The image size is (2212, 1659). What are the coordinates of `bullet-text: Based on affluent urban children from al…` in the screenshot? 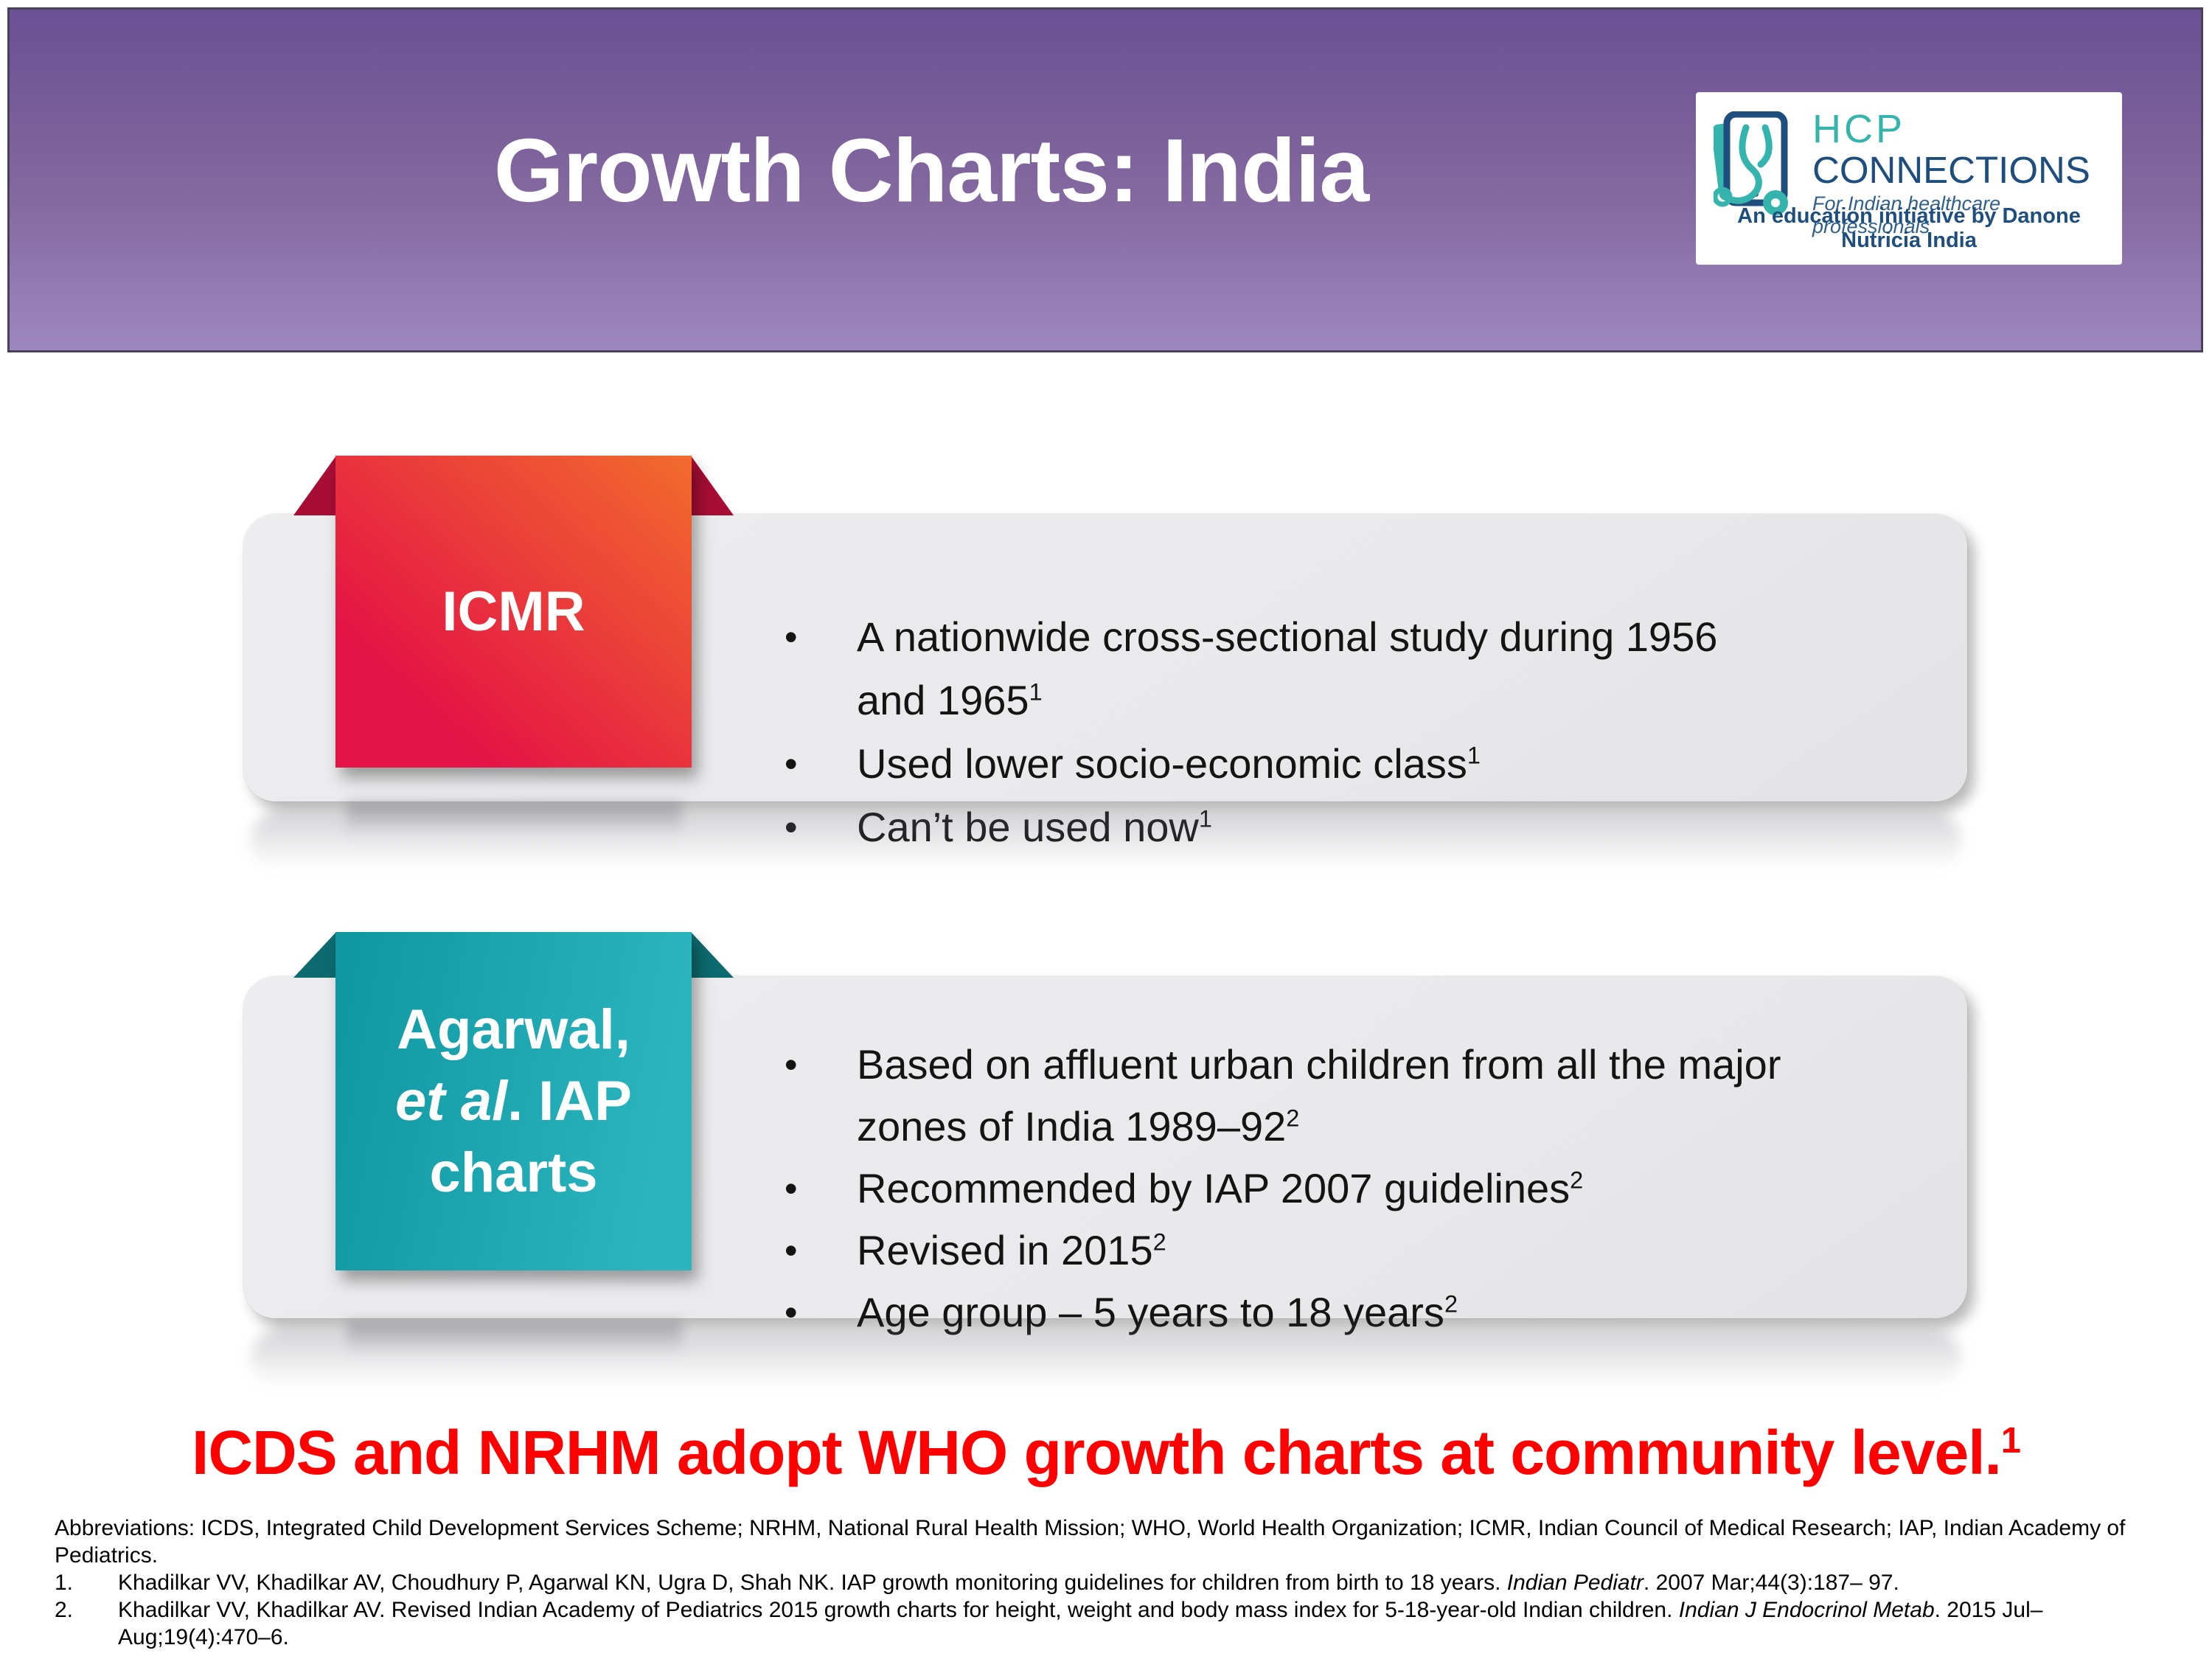 It's located at (1319, 1064).